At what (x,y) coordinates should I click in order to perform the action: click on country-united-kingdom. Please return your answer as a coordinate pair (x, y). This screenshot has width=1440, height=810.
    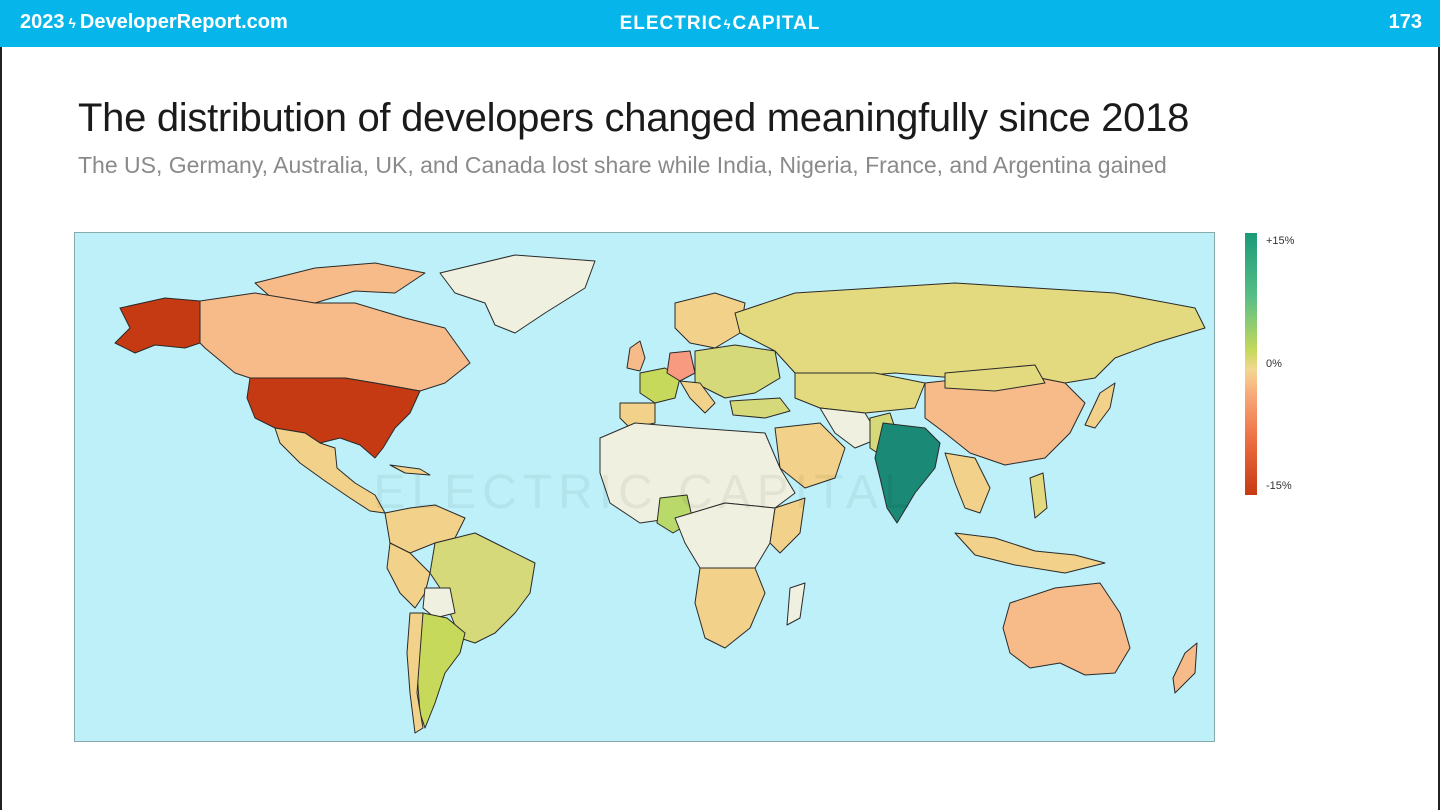
    Looking at the image, I should click on (636, 356).